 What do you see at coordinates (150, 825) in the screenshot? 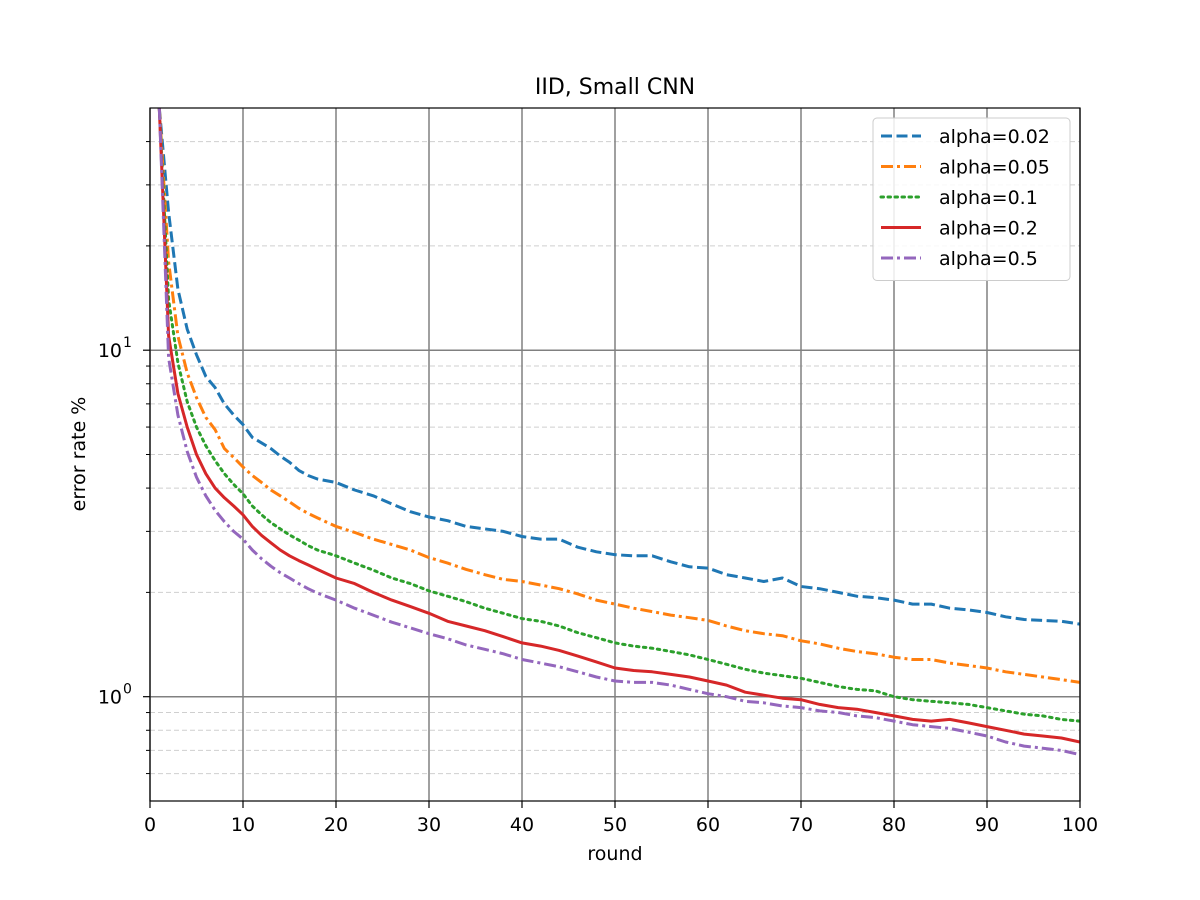
I see `x-tick-label: 0` at bounding box center [150, 825].